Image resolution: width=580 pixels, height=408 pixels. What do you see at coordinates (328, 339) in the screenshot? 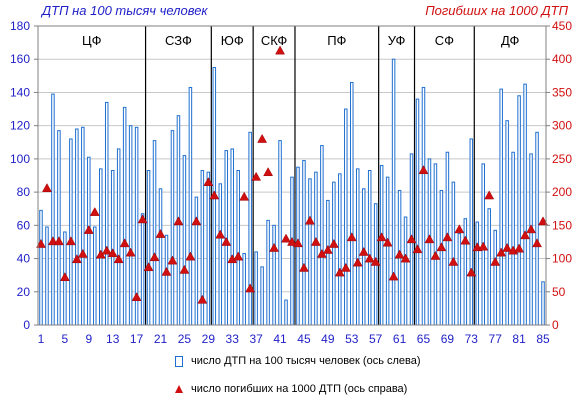
I see `x-tick-label: 49` at bounding box center [328, 339].